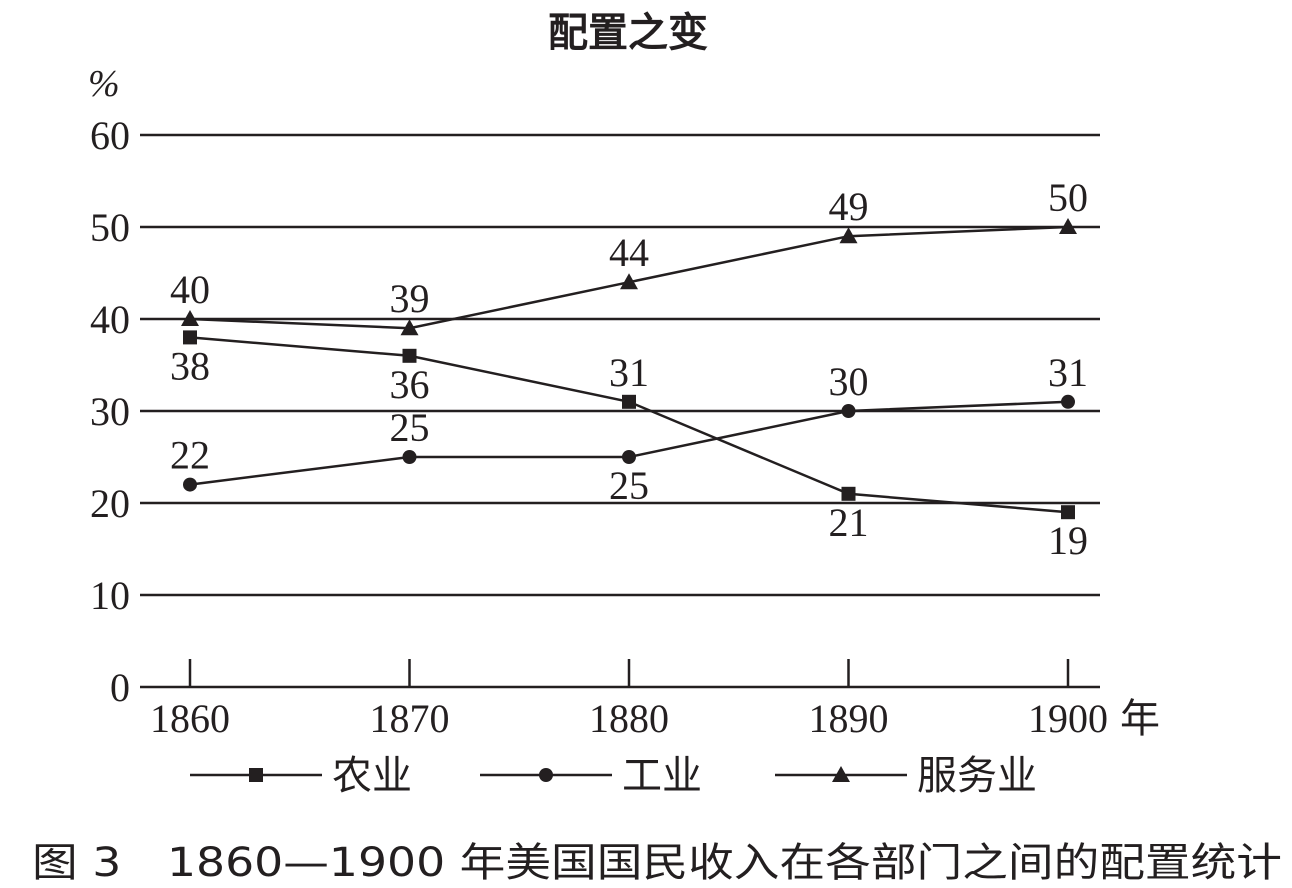 Image resolution: width=1292 pixels, height=888 pixels. What do you see at coordinates (120, 687) in the screenshot?
I see `y-tick-label: 0` at bounding box center [120, 687].